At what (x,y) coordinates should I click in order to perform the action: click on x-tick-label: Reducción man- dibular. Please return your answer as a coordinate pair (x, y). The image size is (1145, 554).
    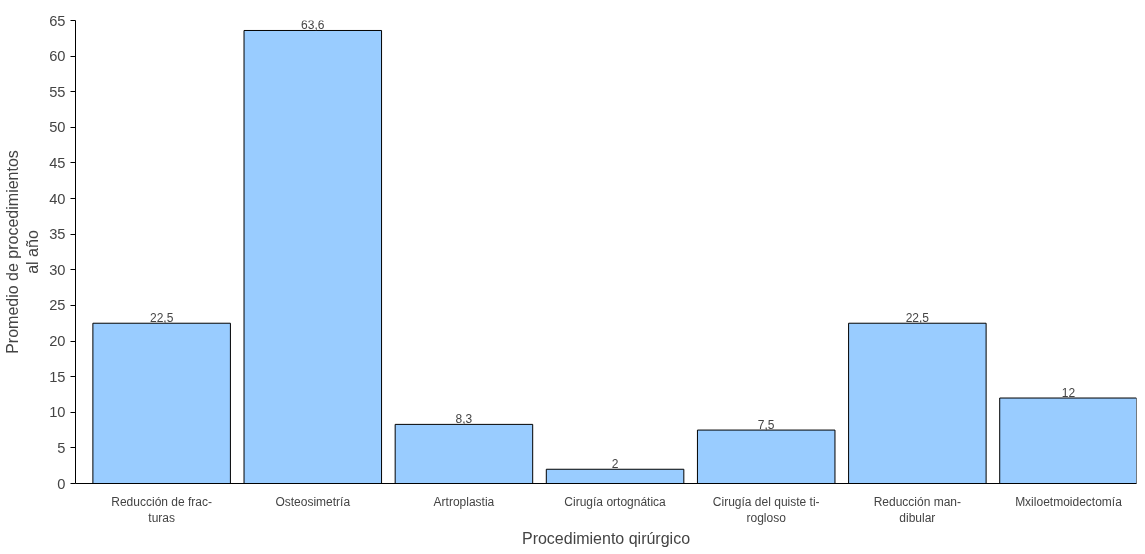
    Looking at the image, I should click on (917, 510).